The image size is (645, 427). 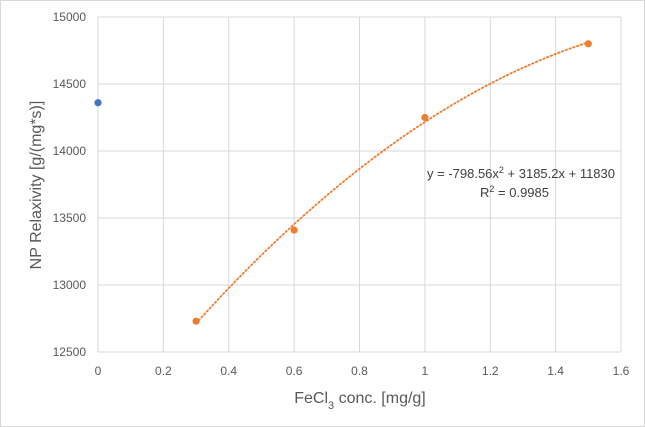 What do you see at coordinates (70, 285) in the screenshot?
I see `y-tick-label: 13000` at bounding box center [70, 285].